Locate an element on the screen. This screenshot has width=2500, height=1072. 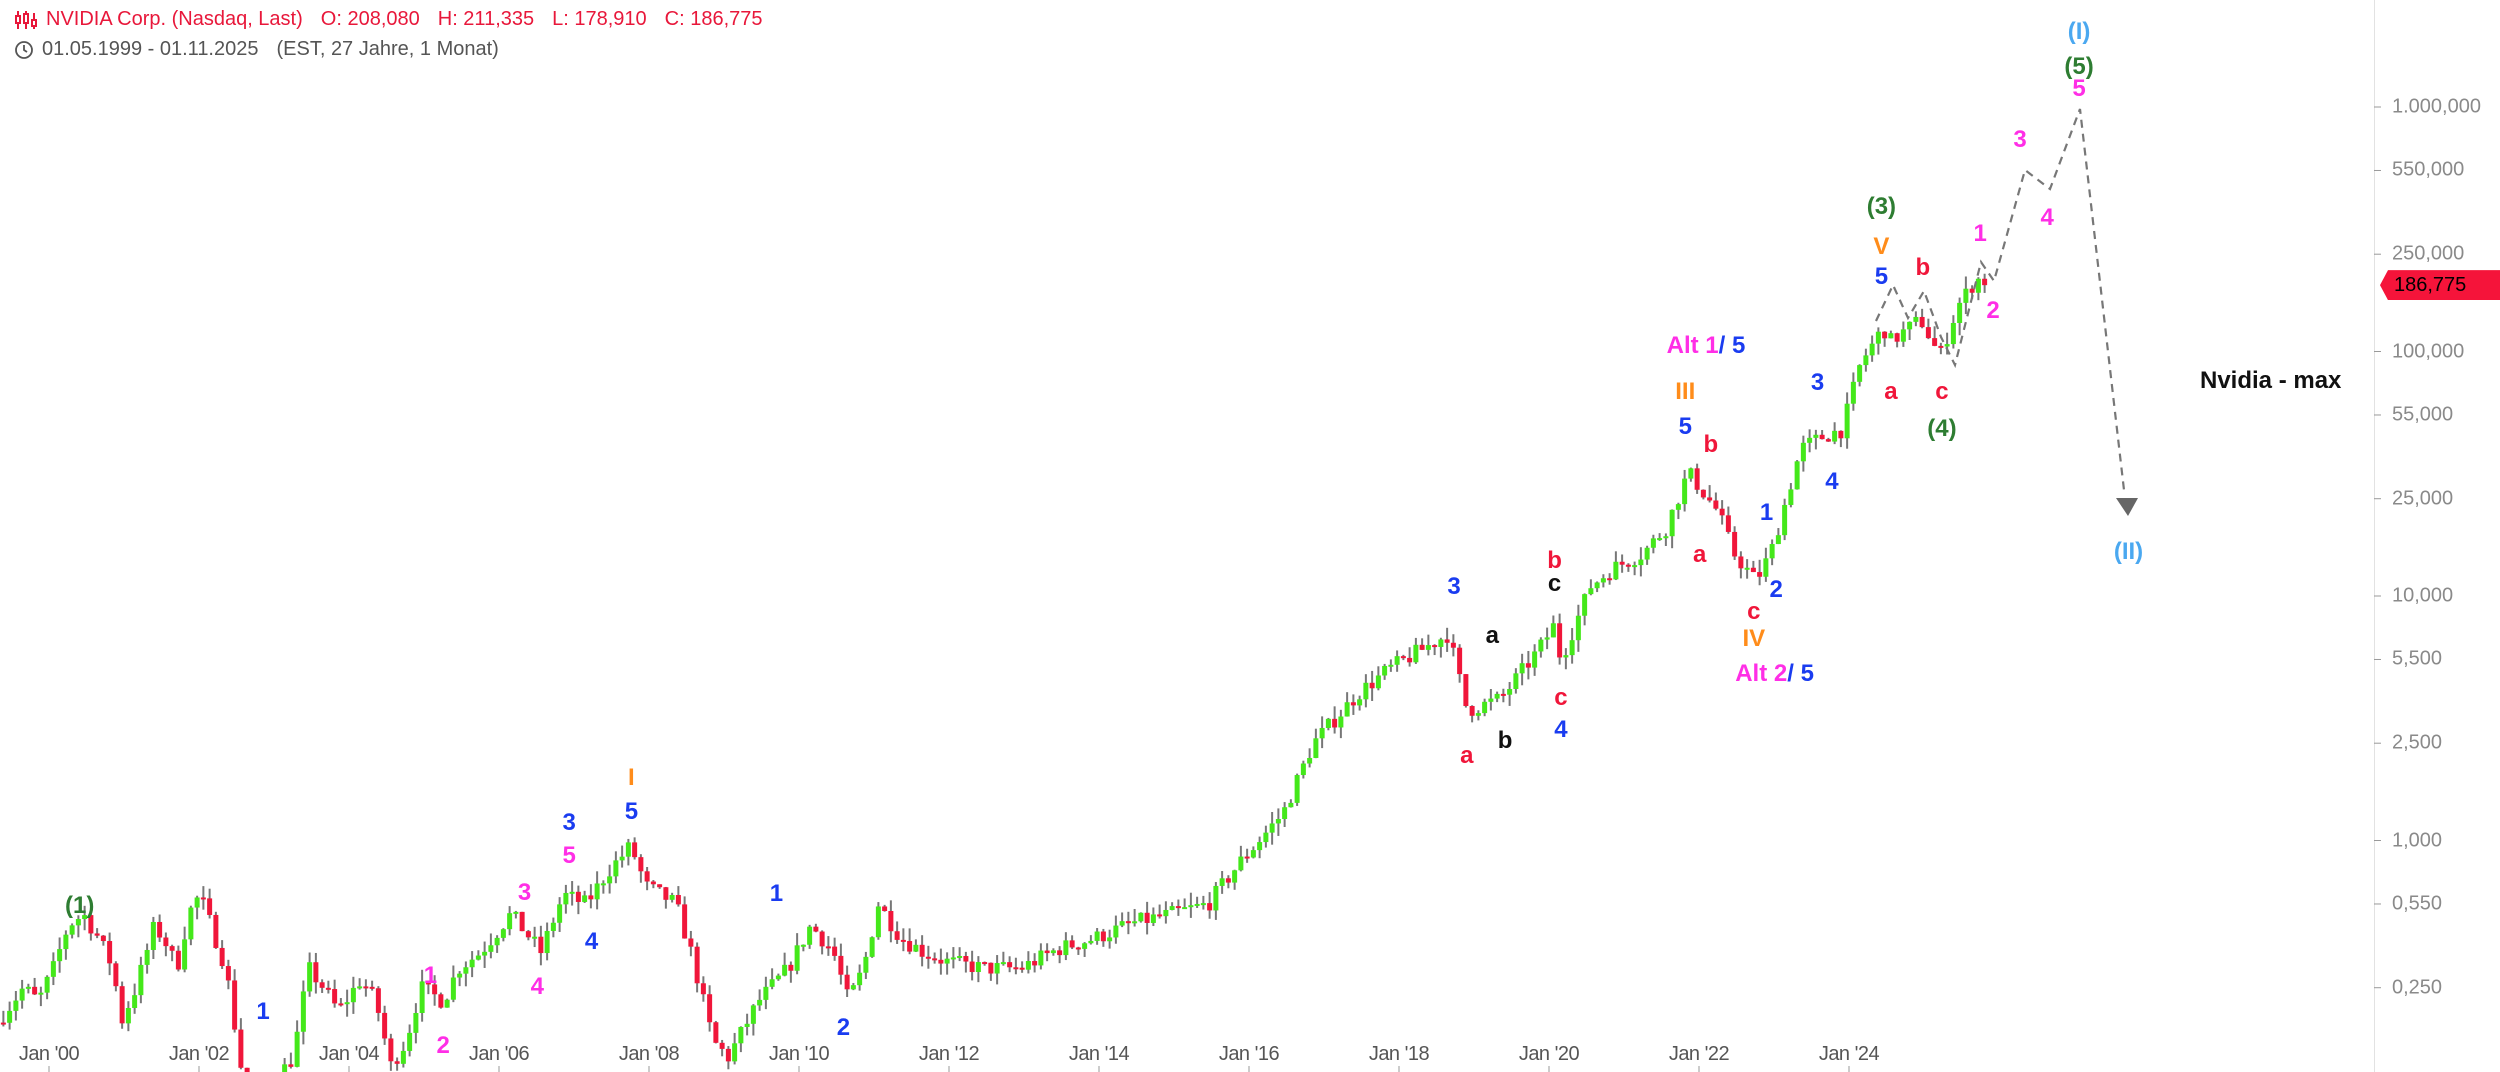
wave-label-text: V is located at coordinates (1881, 247).